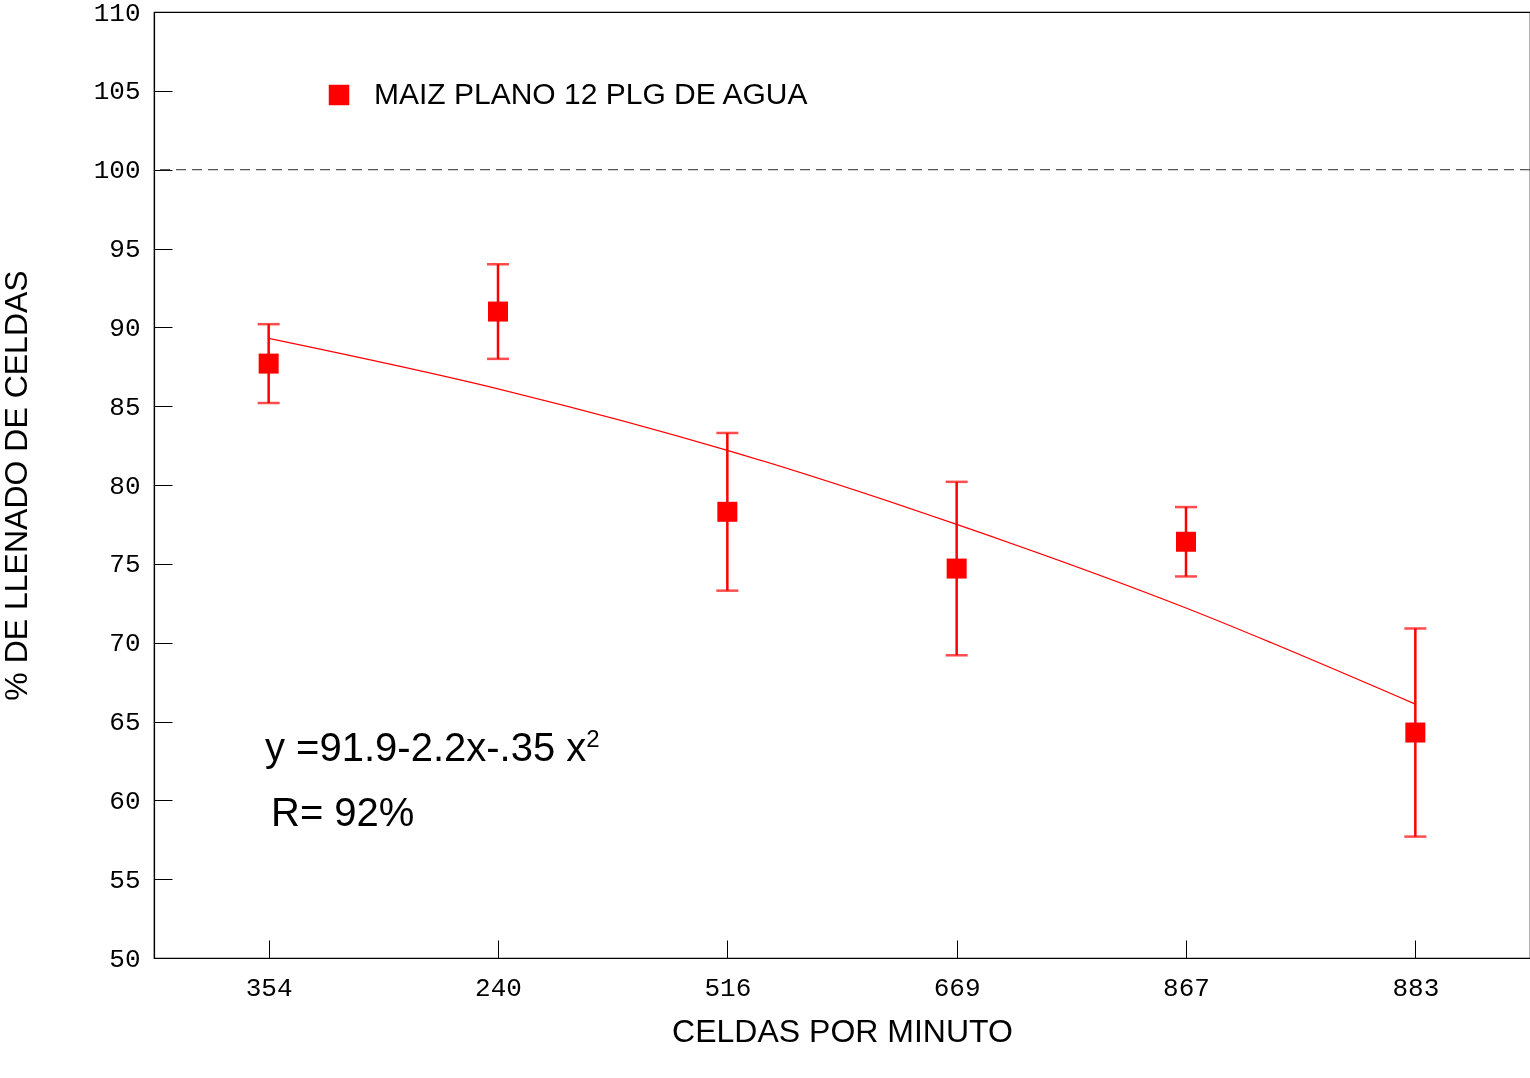 Image resolution: width=1530 pixels, height=1078 pixels. Describe the element at coordinates (125, 801) in the screenshot. I see `y-tick-label: 60` at that location.